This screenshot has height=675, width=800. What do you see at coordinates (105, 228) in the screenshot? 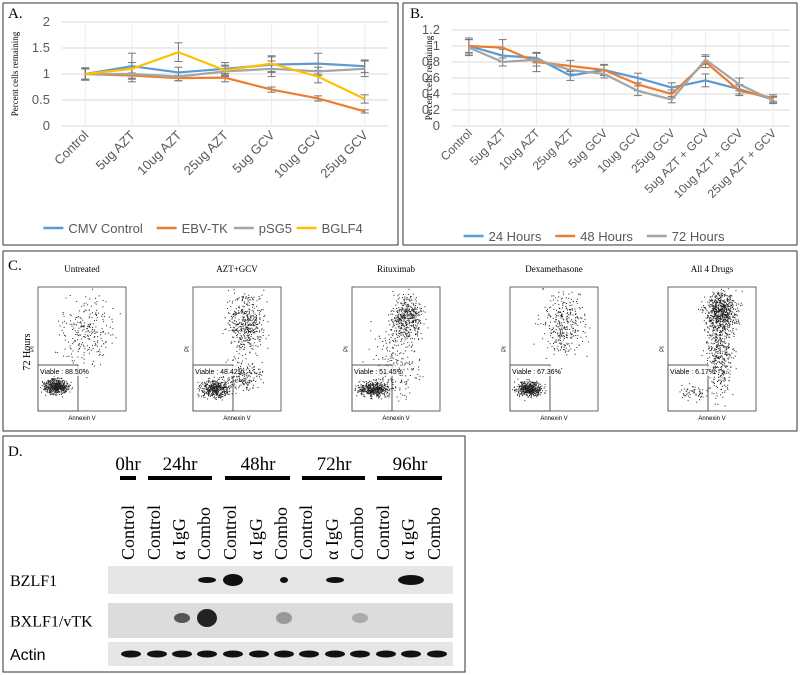
I see `legend-label: CMV Control` at bounding box center [105, 228].